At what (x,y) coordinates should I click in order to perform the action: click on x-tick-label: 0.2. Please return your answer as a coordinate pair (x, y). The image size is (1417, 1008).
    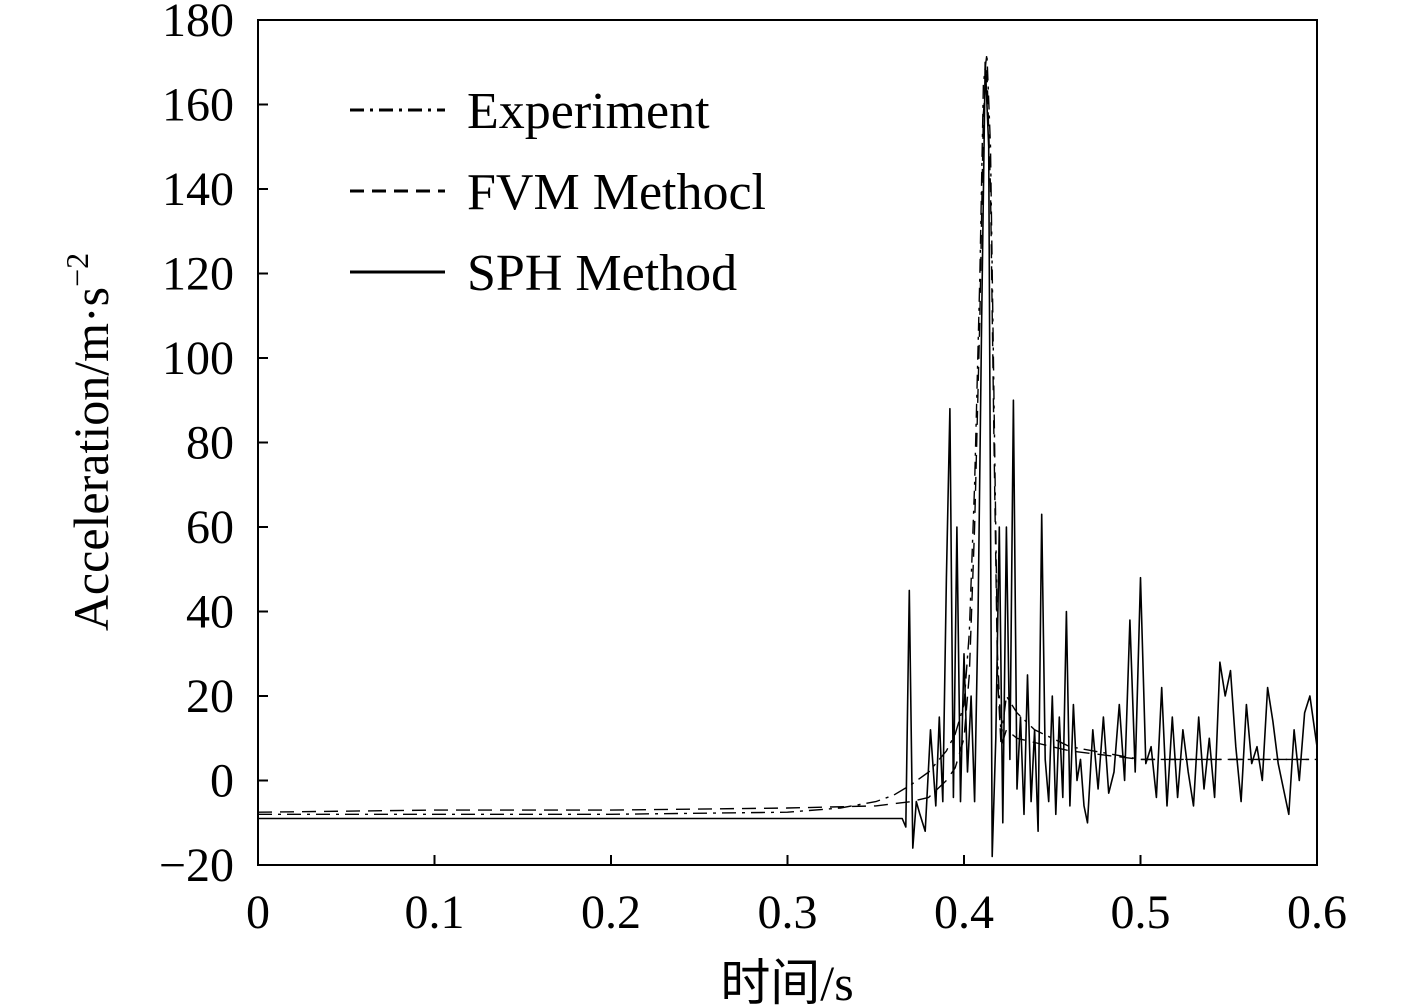
    Looking at the image, I should click on (611, 912).